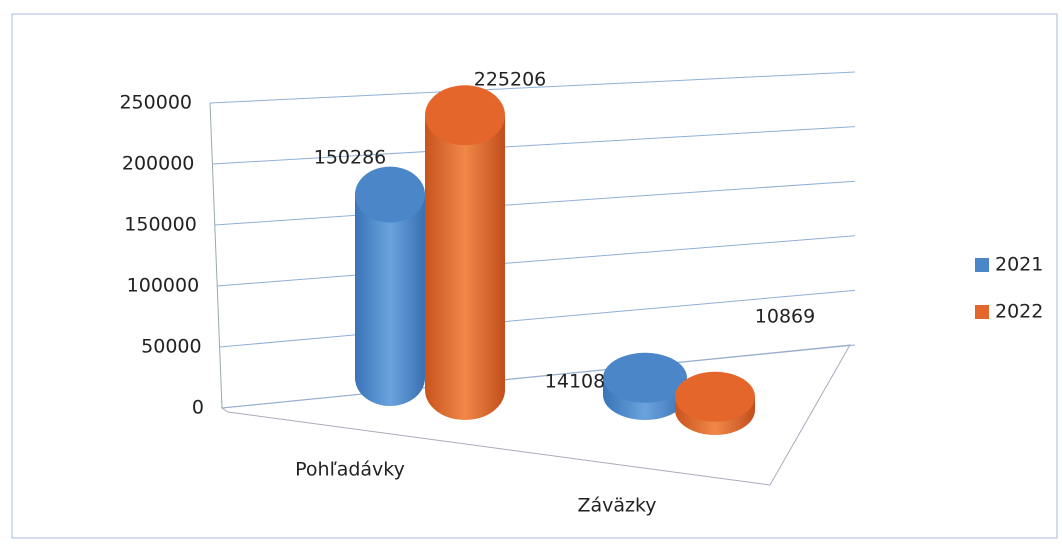 The height and width of the screenshot is (551, 1062). I want to click on legend-label: 2021, so click(1019, 265).